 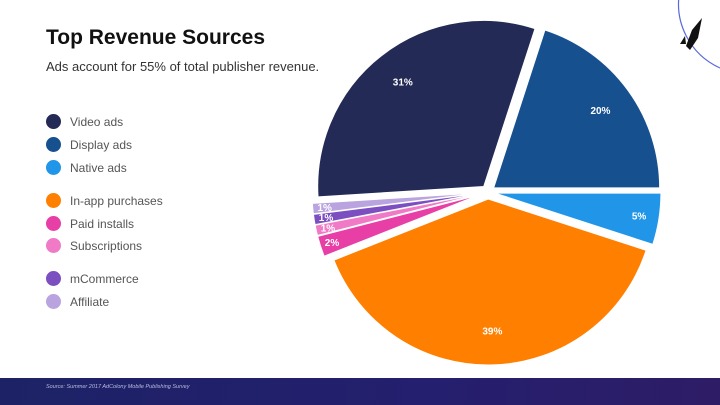 I want to click on legend-label: mCommerce, so click(x=104, y=278).